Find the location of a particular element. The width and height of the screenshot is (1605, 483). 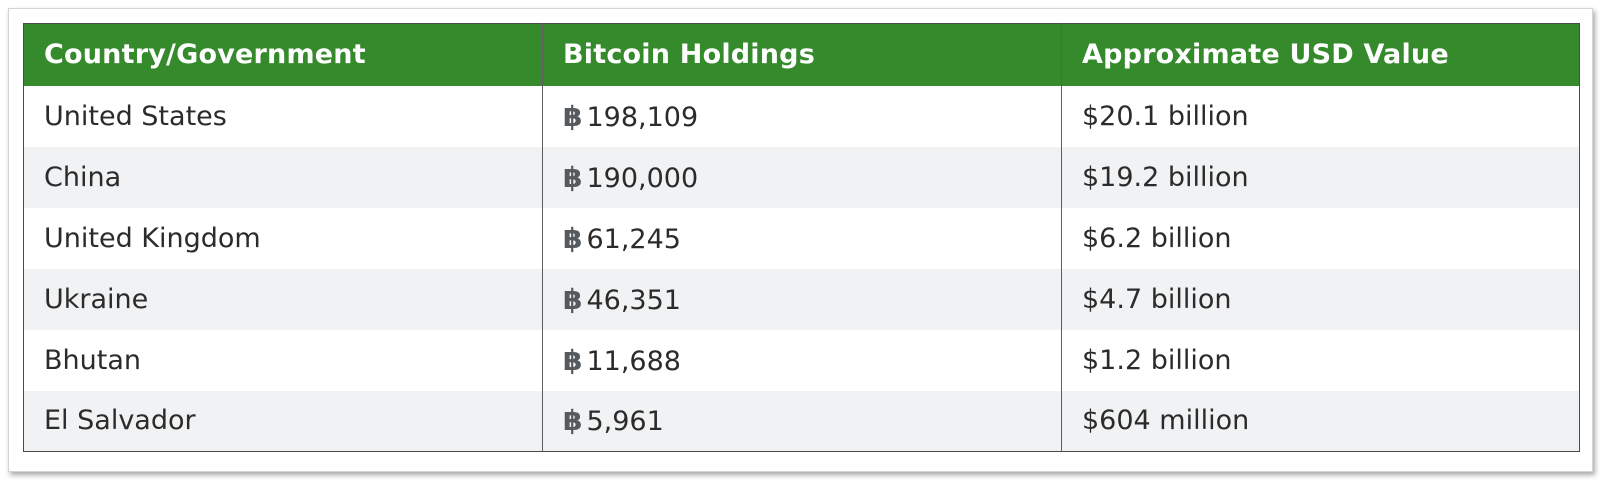

table-row: Ukraine ฿ 46,351 $4.7 billion is located at coordinates (801, 299).